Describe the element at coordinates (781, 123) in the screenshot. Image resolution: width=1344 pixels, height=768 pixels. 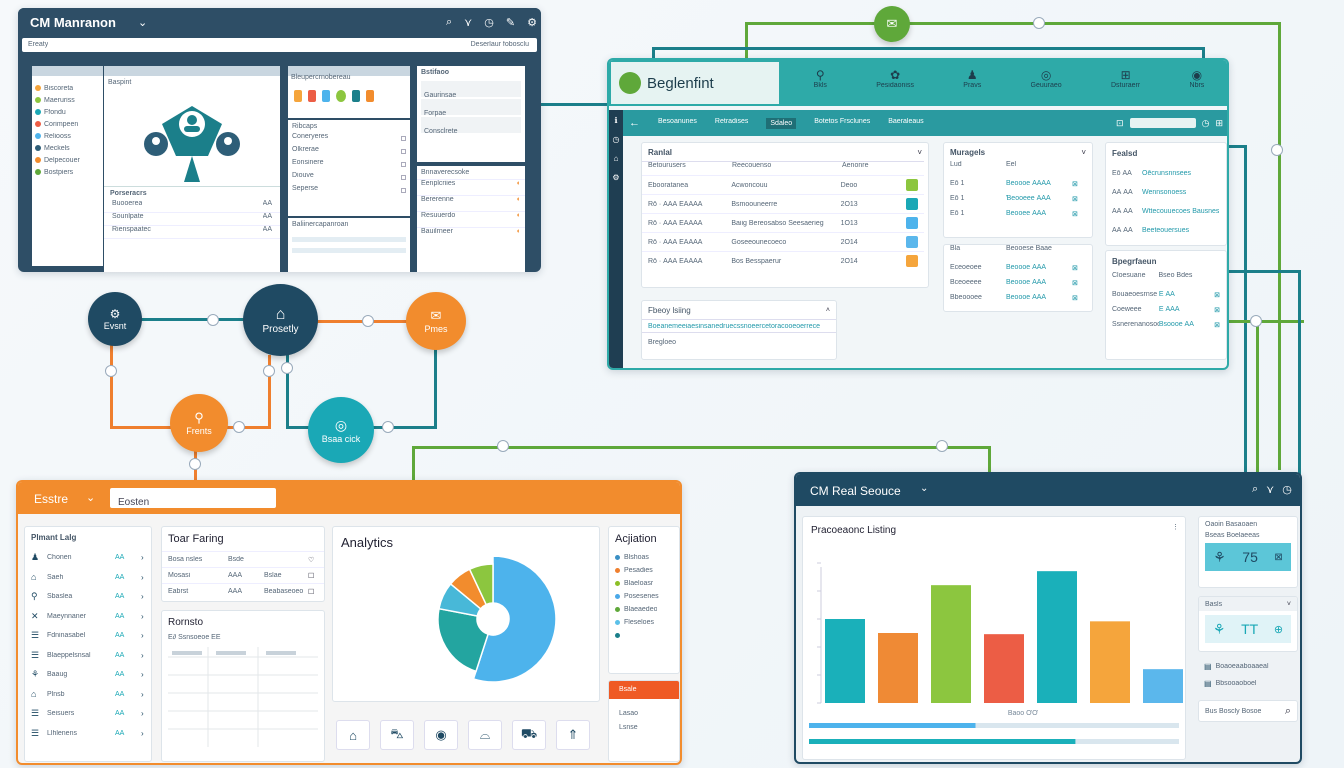
I see `tab: Sdaleo` at that location.